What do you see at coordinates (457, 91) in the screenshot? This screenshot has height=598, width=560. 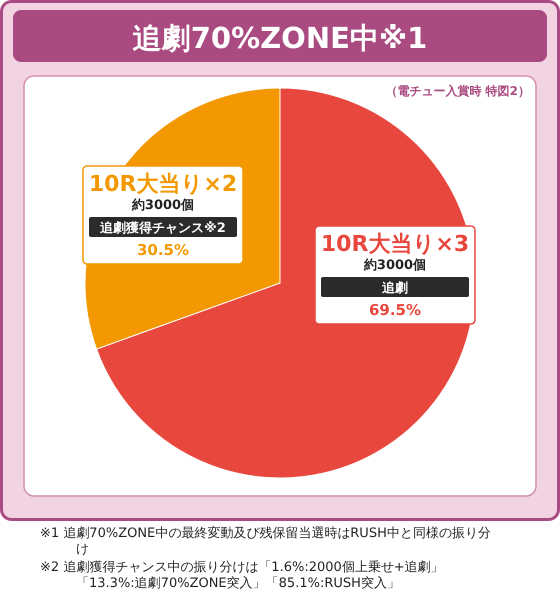 I see `chart-subtitle: （電チュー入賞時 特図2）` at bounding box center [457, 91].